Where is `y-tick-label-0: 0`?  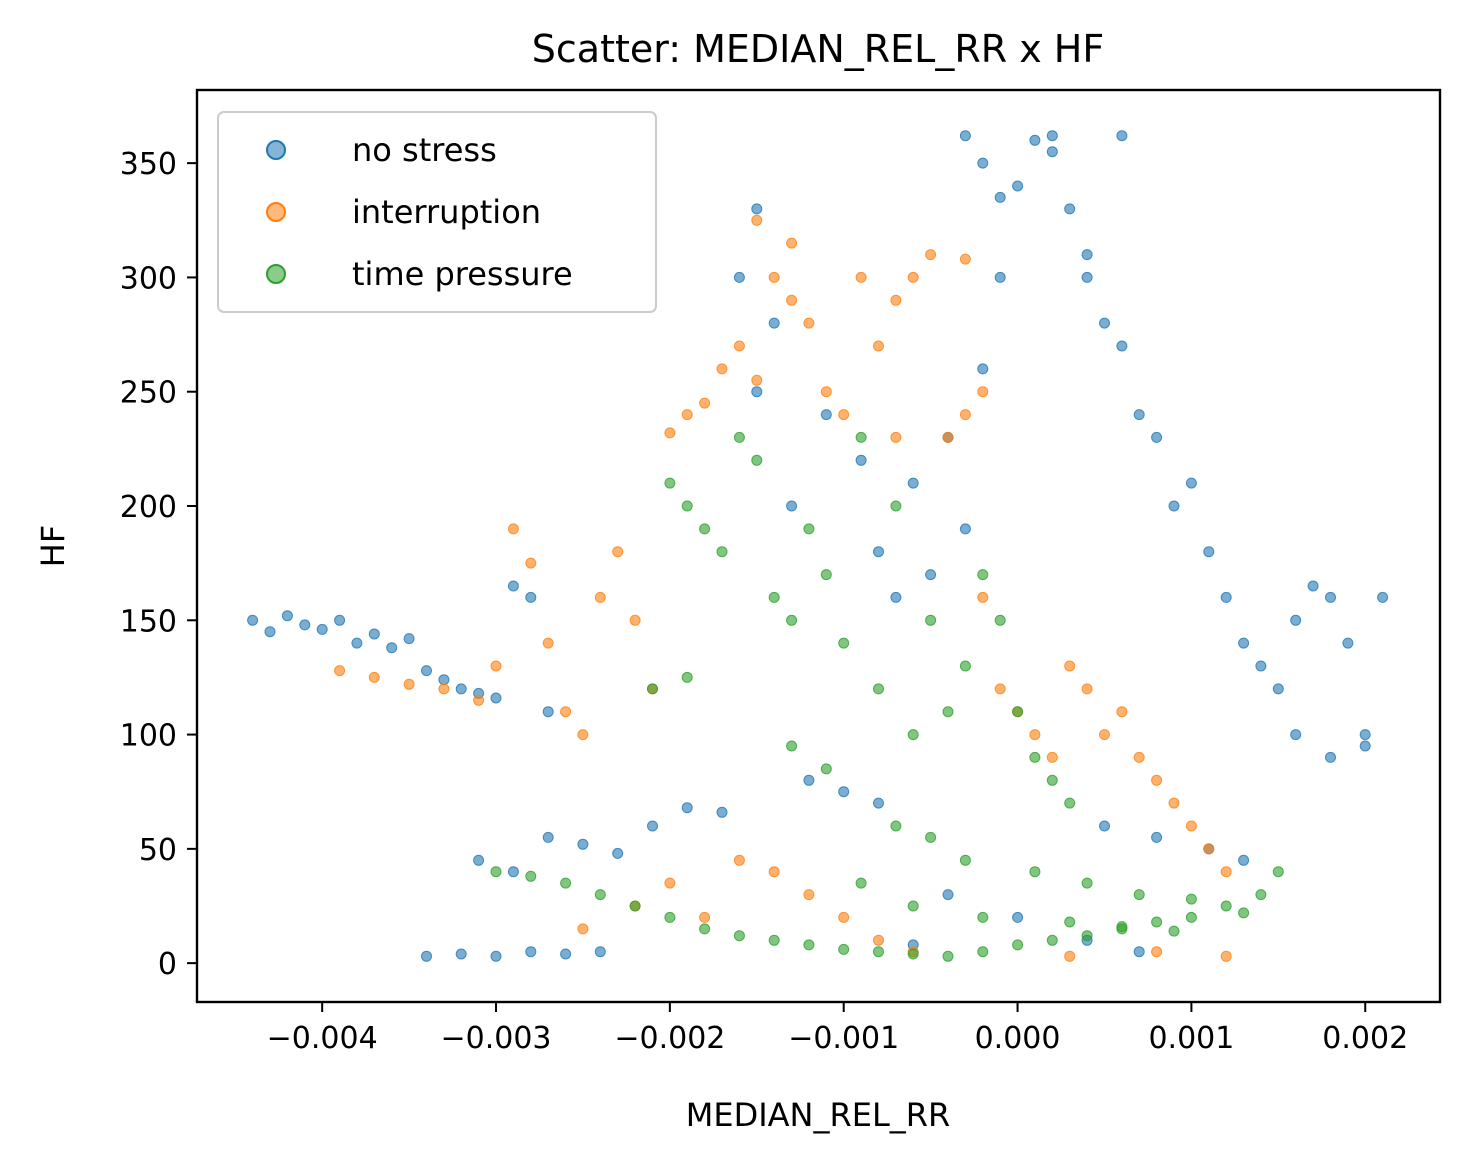
y-tick-label-0: 0 is located at coordinates (167, 964).